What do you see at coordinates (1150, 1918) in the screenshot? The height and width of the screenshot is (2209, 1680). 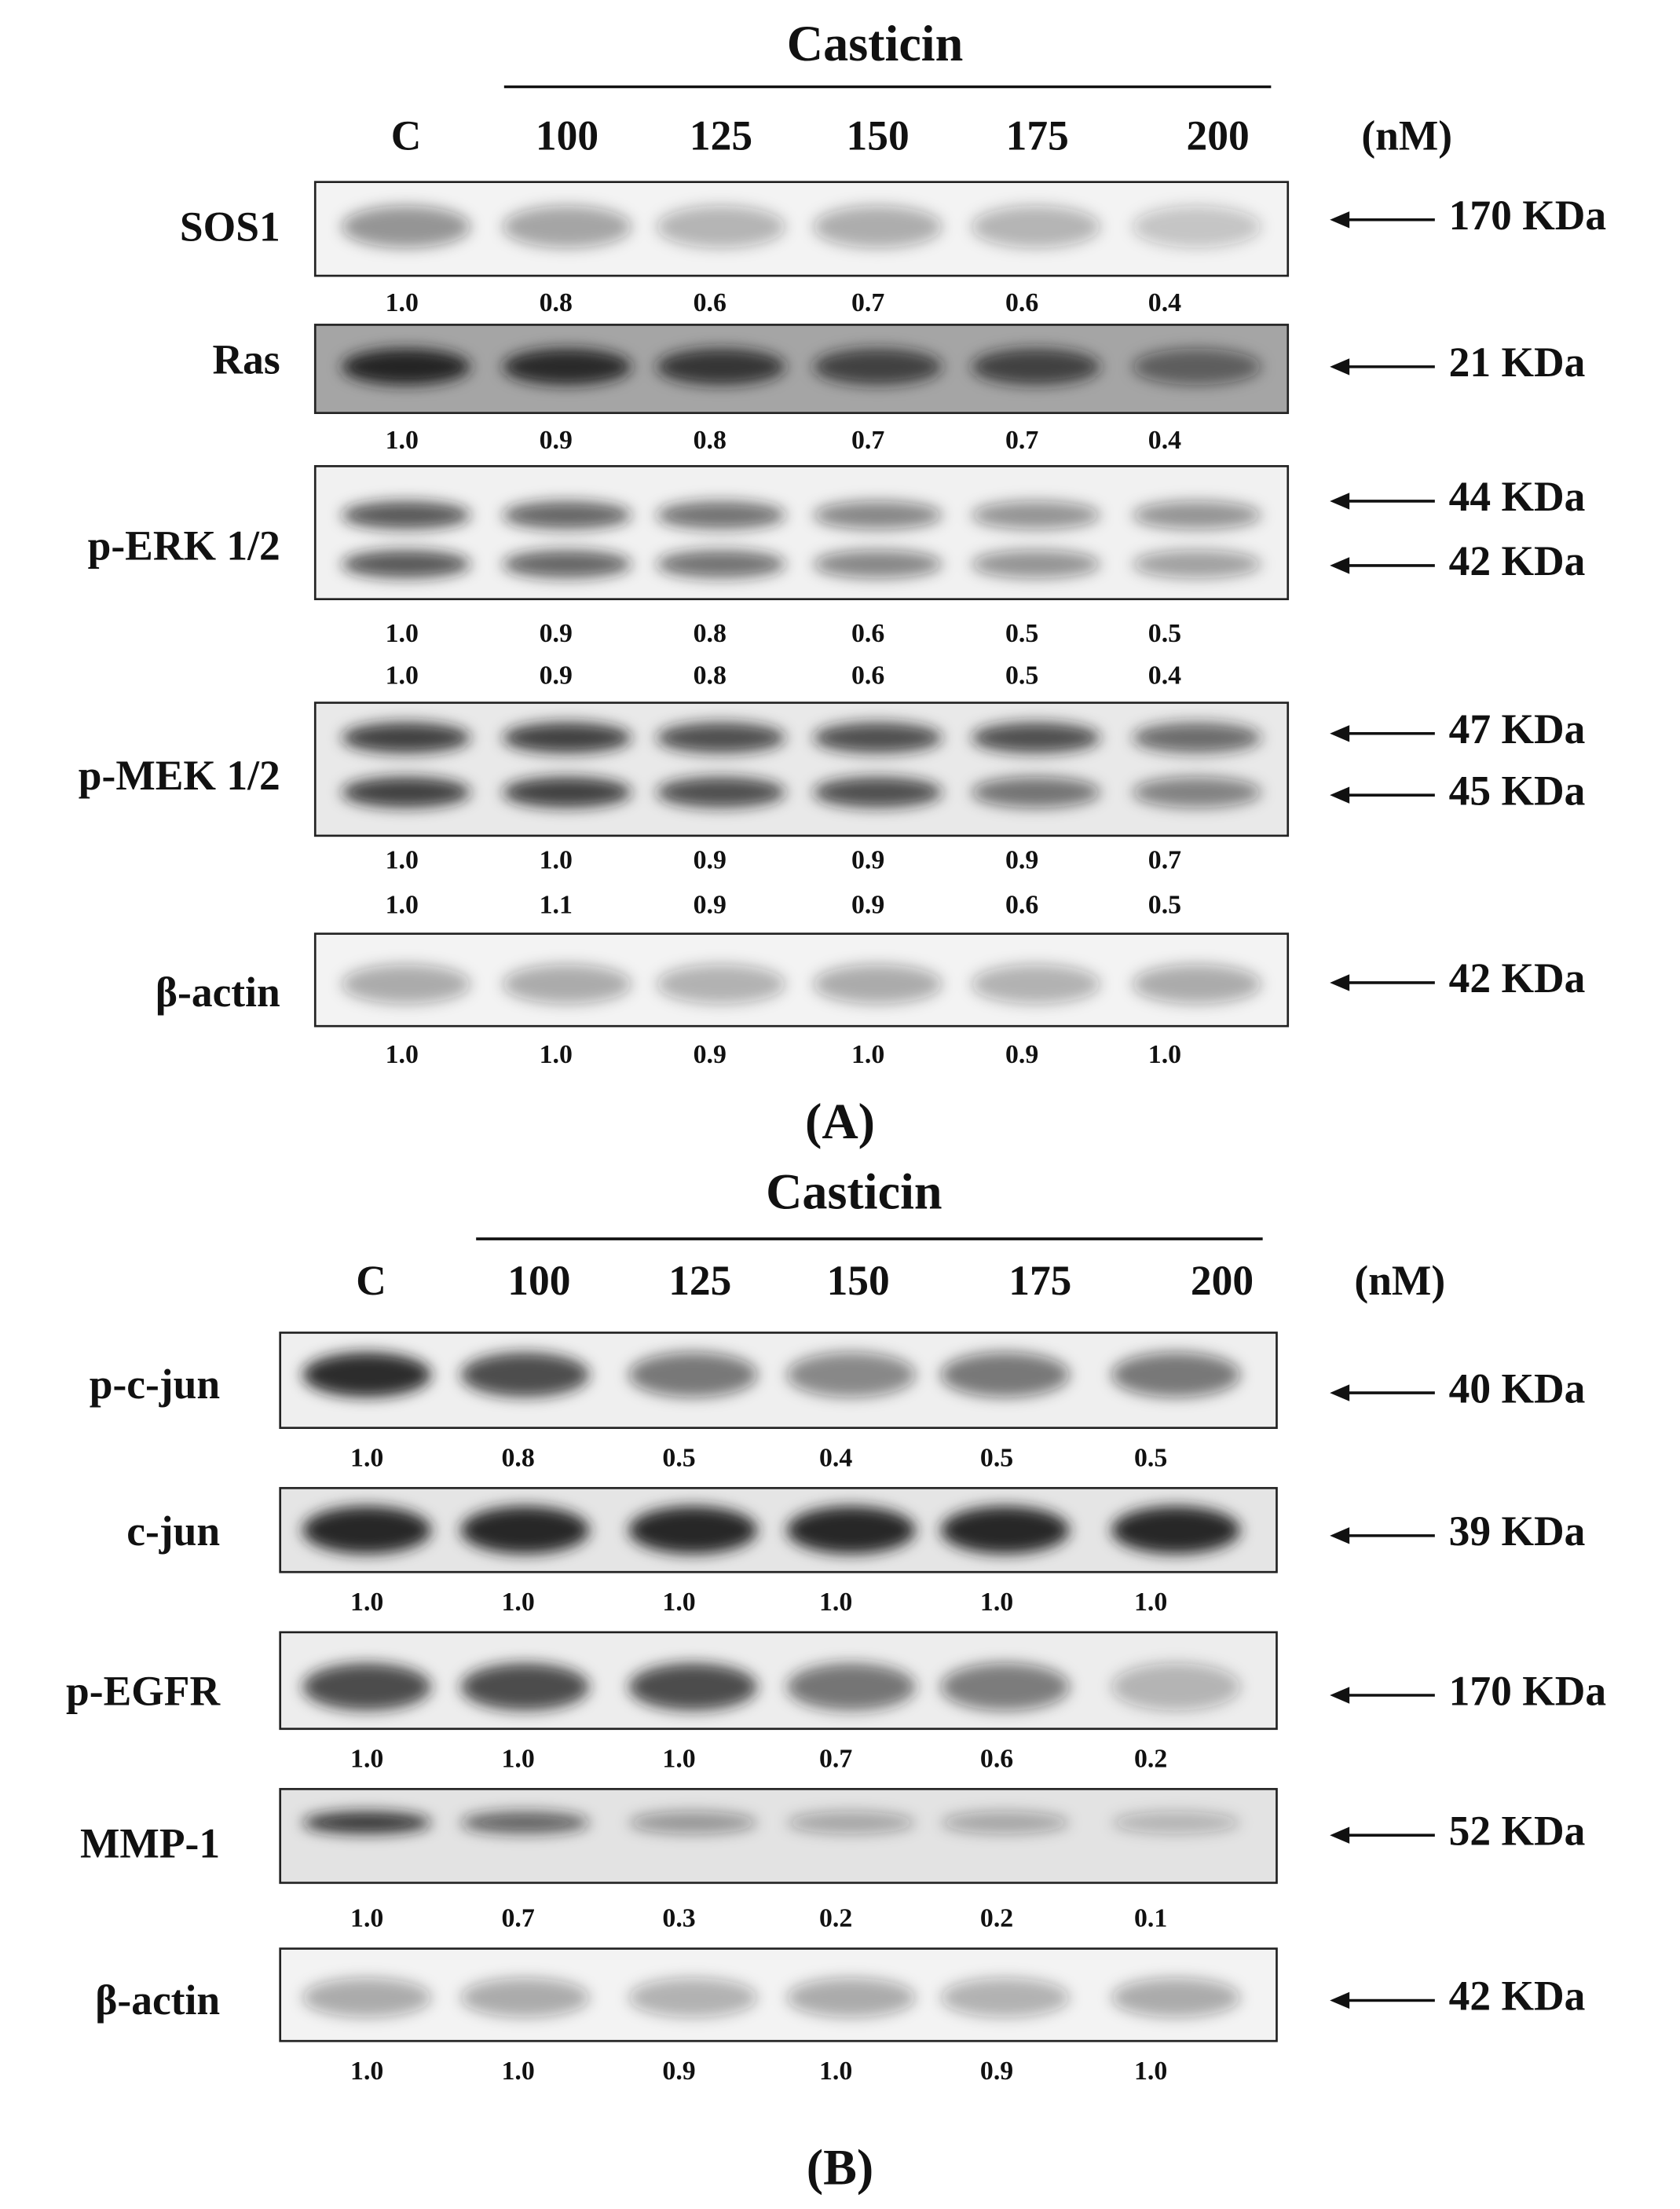 I see `quant-value: 0.1` at bounding box center [1150, 1918].